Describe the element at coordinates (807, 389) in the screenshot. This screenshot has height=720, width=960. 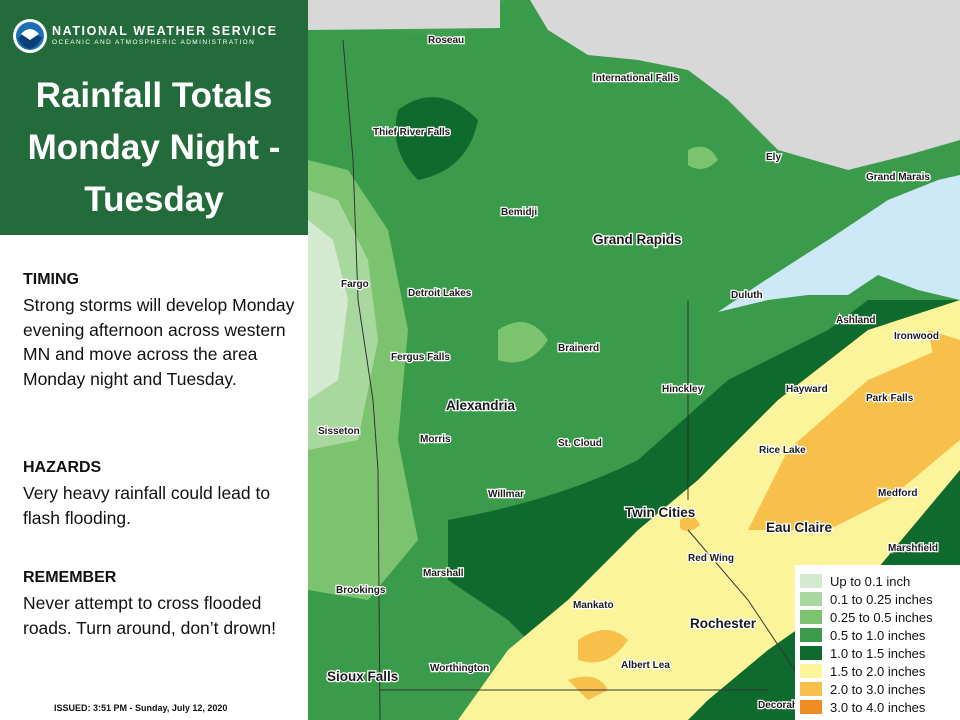
I see `city-label: Hayward` at that location.